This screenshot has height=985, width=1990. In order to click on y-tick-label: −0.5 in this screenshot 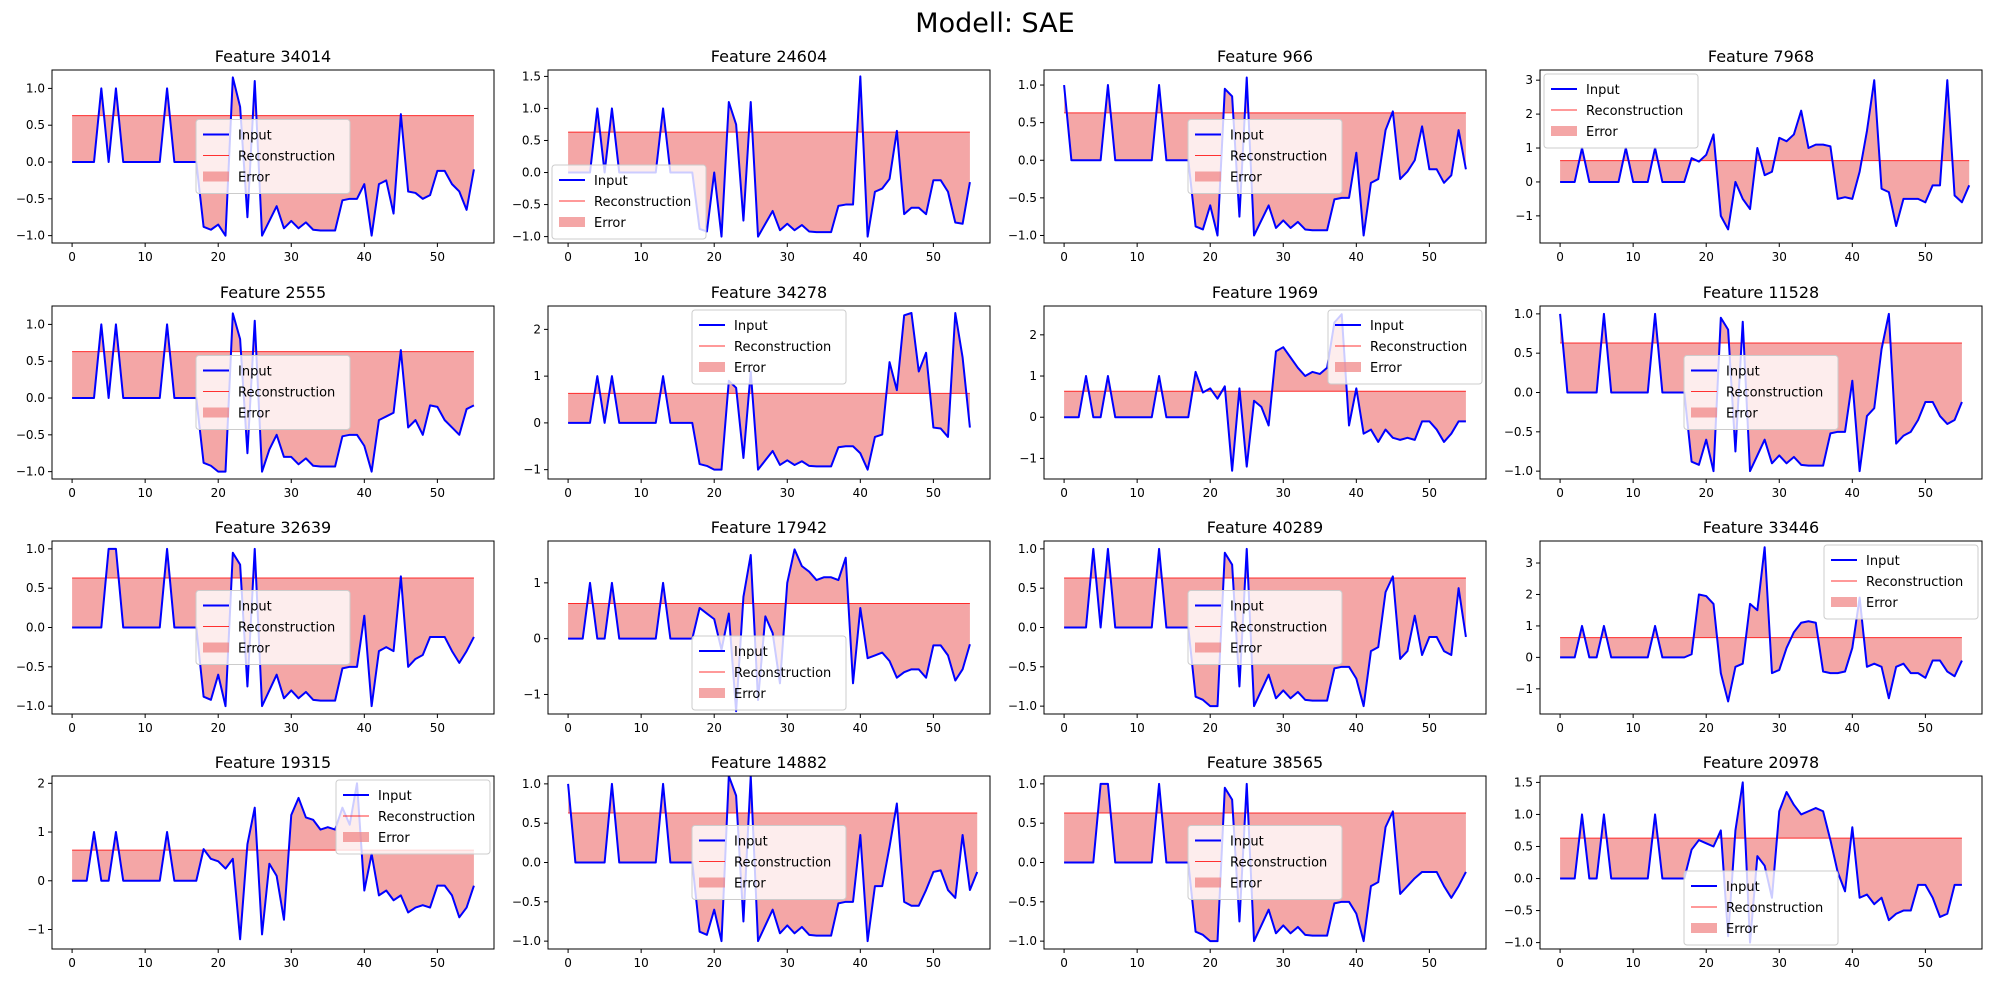, I will do `click(526, 902)`.